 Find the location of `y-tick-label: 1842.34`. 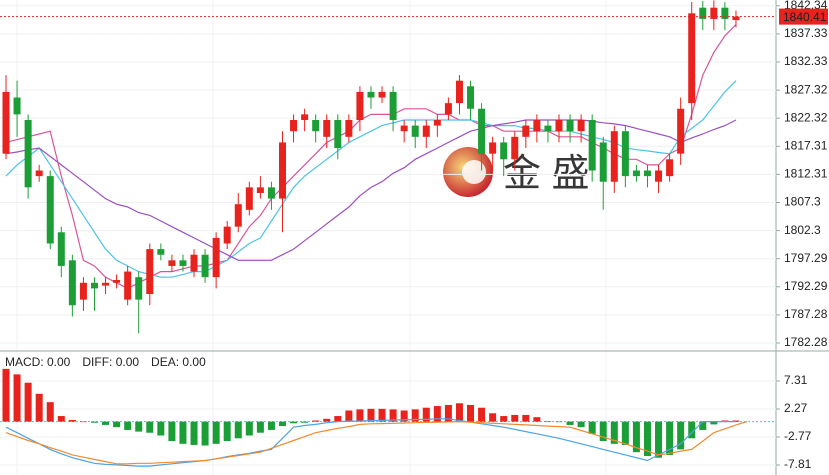

y-tick-label: 1842.34 is located at coordinates (806, 6).